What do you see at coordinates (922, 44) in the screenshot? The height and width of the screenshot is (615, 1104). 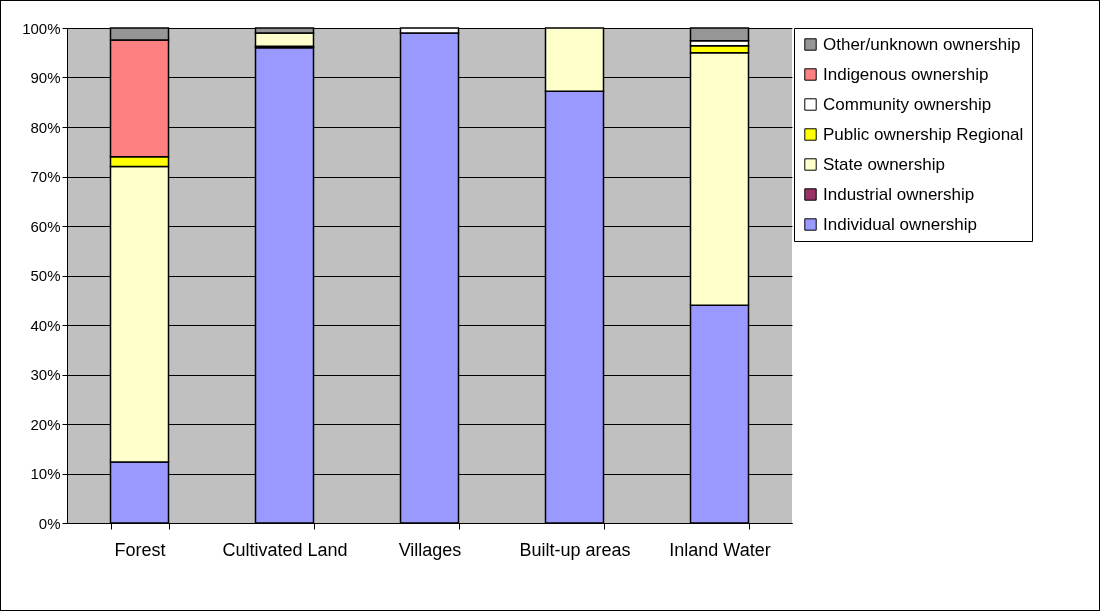 I see `legend-label: Other/unknown ownership` at bounding box center [922, 44].